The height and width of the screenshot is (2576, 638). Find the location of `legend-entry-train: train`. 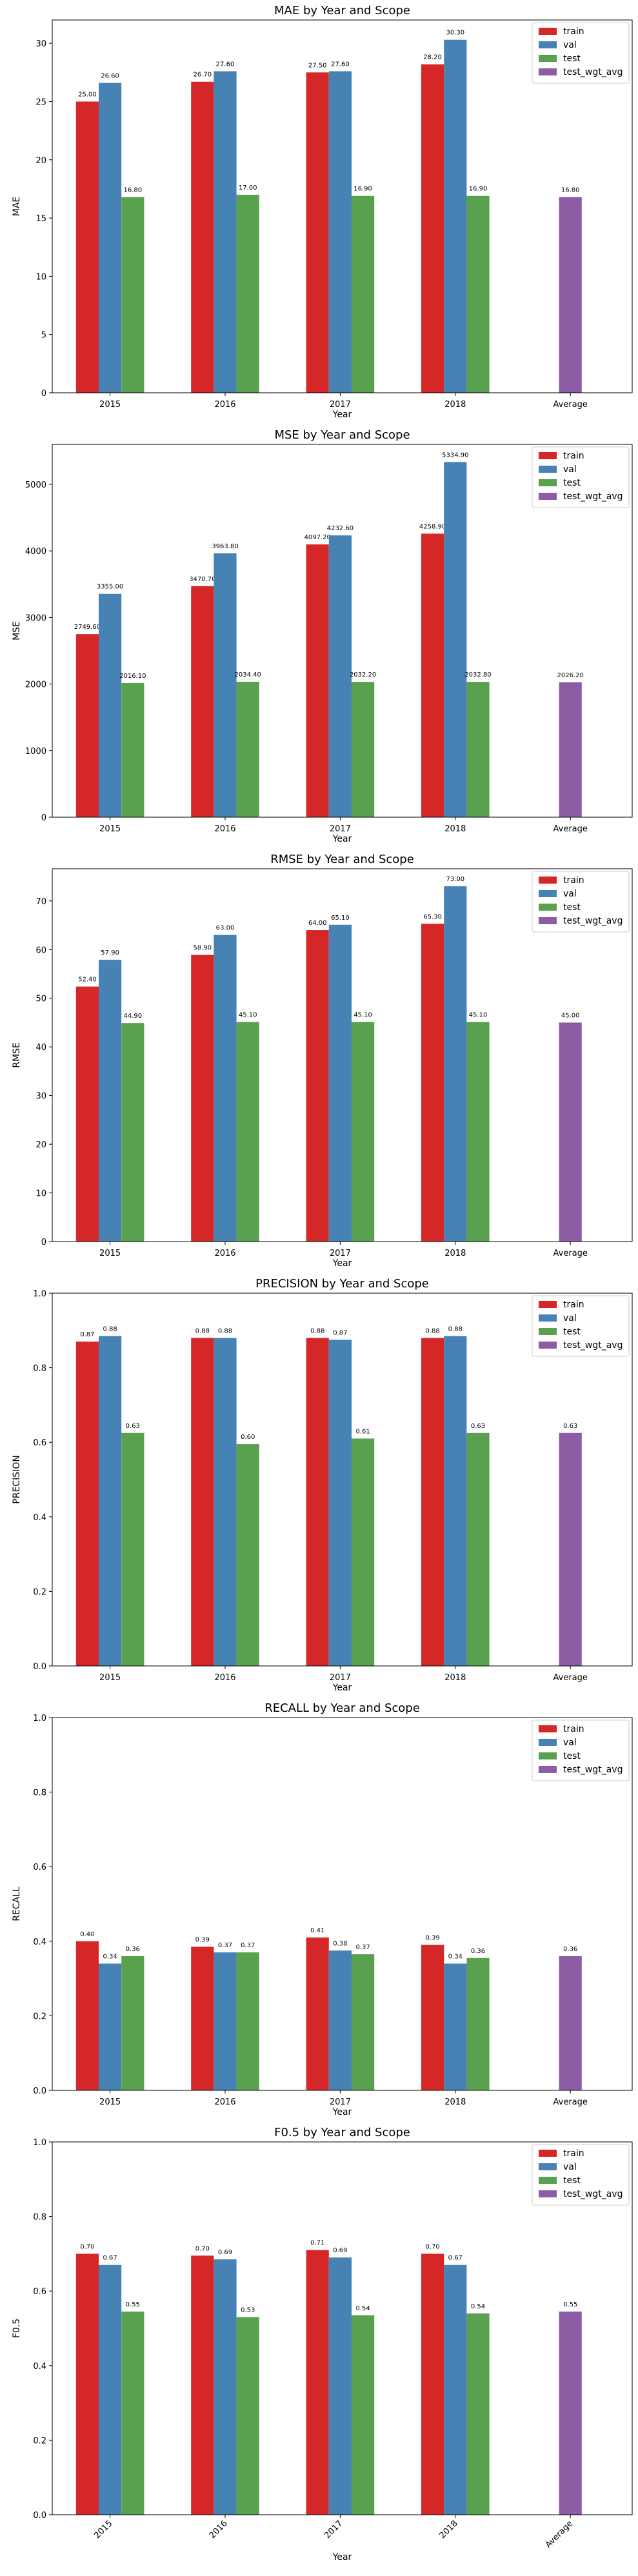

legend-entry-train: train is located at coordinates (573, 2153).